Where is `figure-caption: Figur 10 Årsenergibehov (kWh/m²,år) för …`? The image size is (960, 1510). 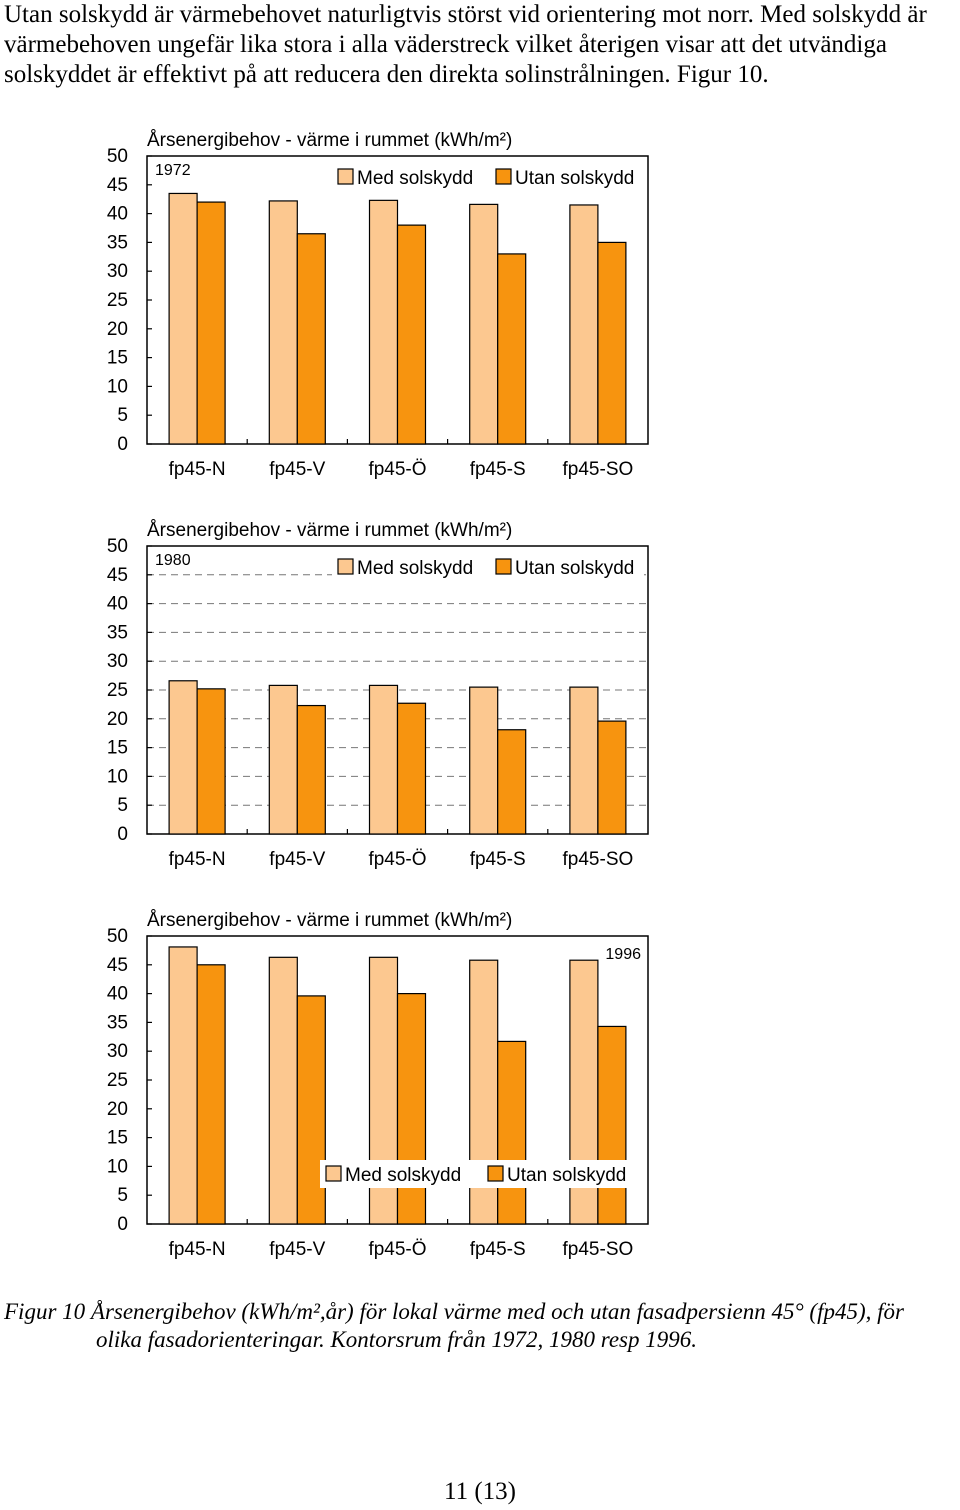
figure-caption: Figur 10 Årsenergibehov (kWh/m²,år) för … is located at coordinates (481, 1326).